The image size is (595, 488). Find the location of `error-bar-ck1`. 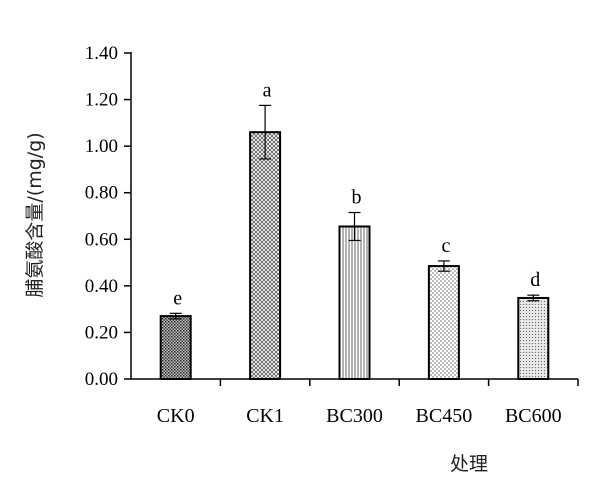

error-bar-ck1 is located at coordinates (265, 132).